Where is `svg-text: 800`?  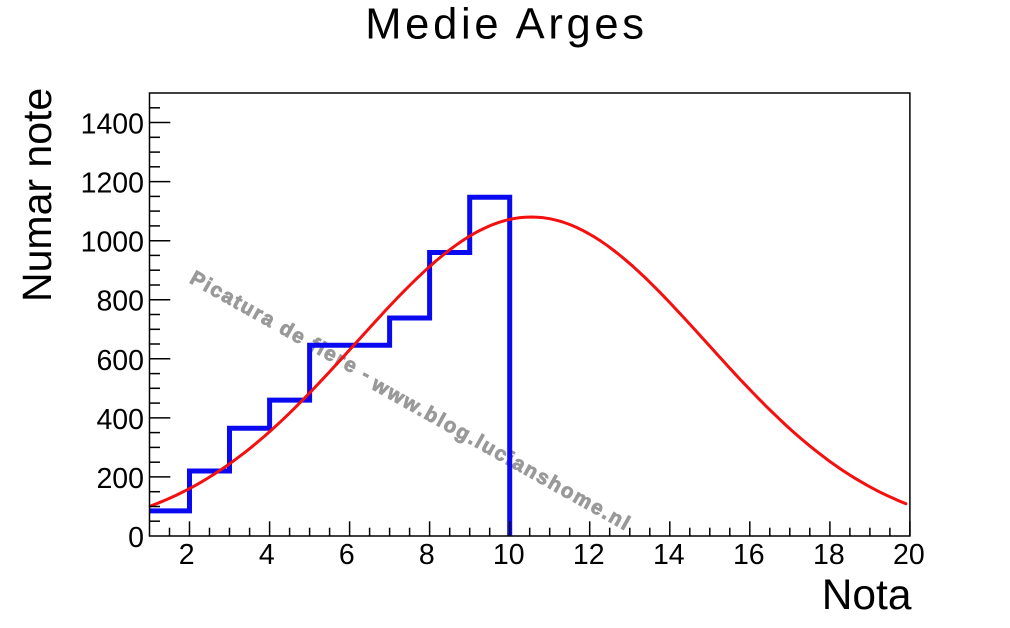 svg-text: 800 is located at coordinates (120, 302).